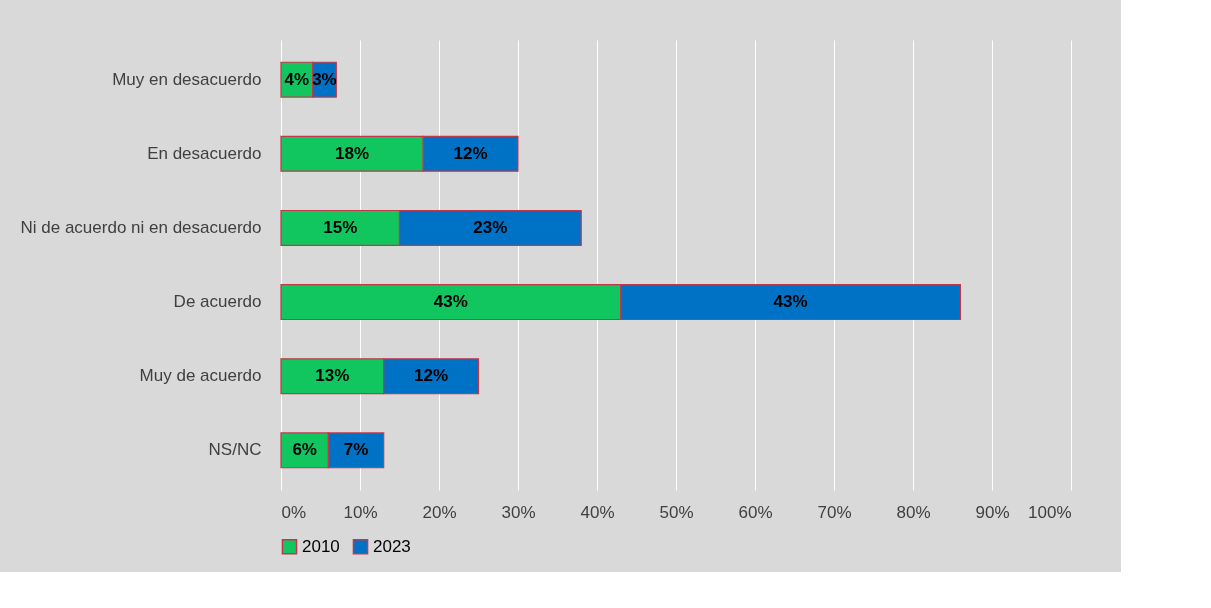 The width and height of the screenshot is (1211, 608). Describe the element at coordinates (597, 512) in the screenshot. I see `x-tick-label: 40%` at that location.